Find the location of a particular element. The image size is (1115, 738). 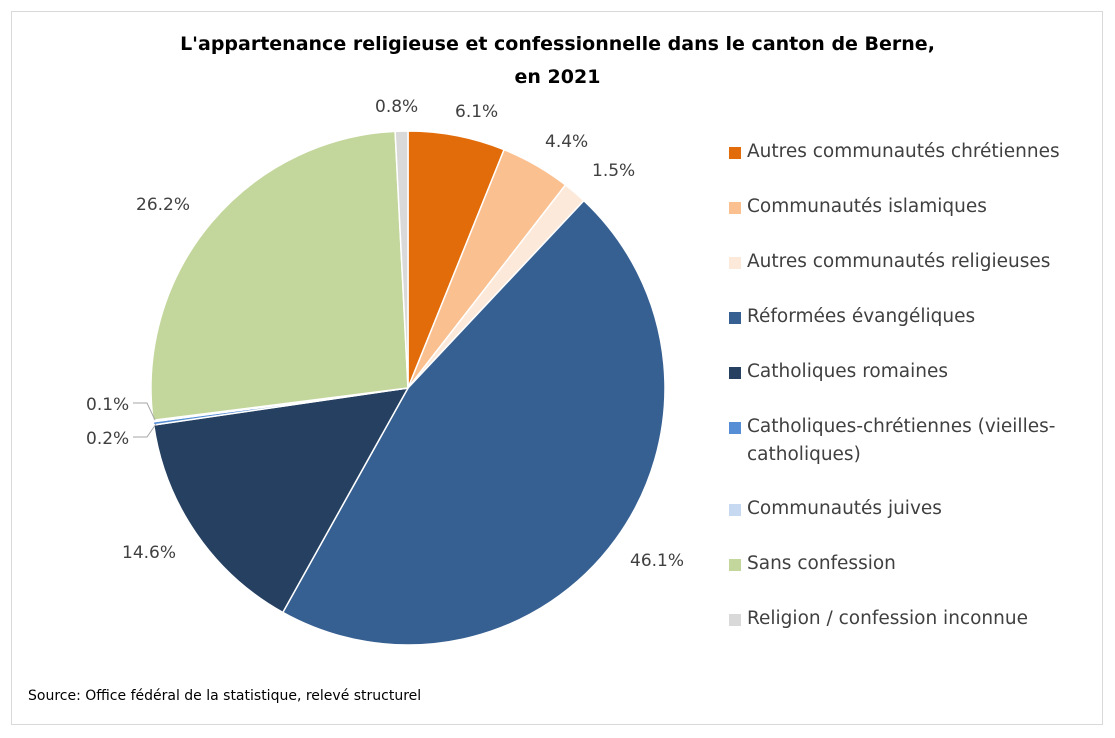

legend-item-7: Communautés juives is located at coordinates (909, 520).